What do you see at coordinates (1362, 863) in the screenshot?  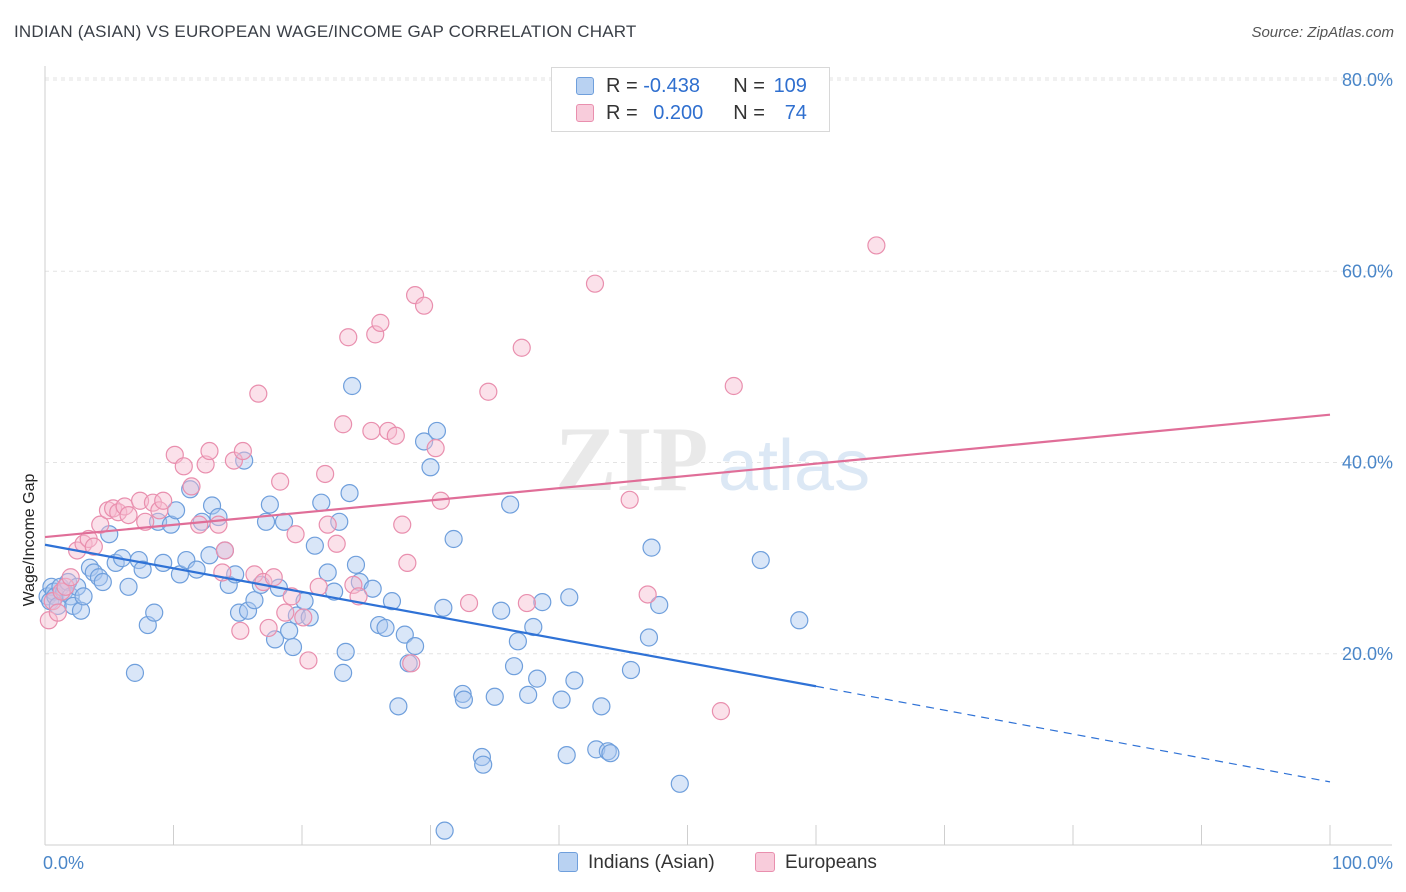 I see `x-tick-label: 100.0%` at bounding box center [1362, 863].